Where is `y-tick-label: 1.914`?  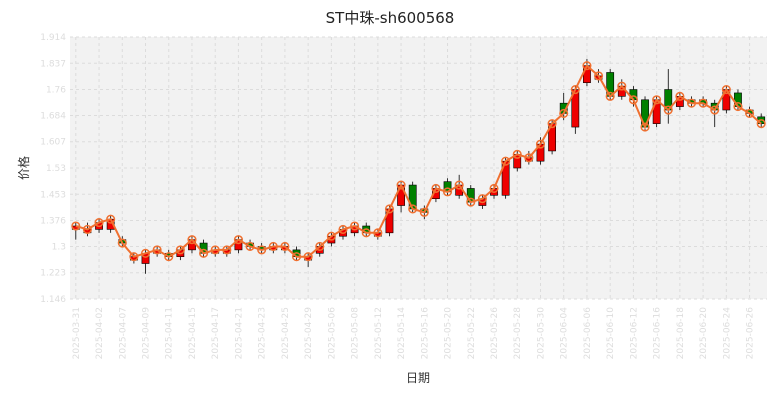
y-tick-label: 1.914 is located at coordinates (53, 38).